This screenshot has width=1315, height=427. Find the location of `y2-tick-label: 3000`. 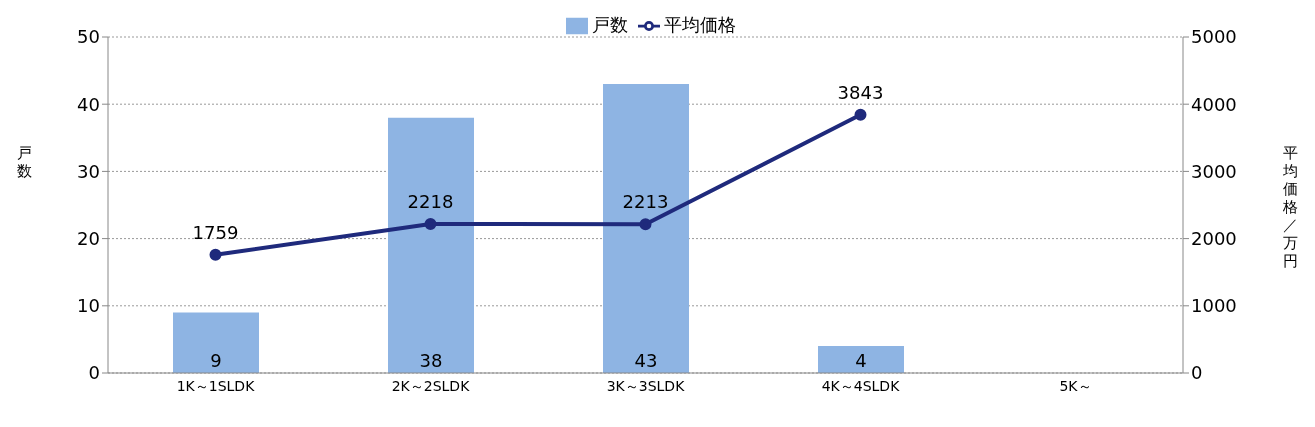

y2-tick-label: 3000 is located at coordinates (1214, 171).